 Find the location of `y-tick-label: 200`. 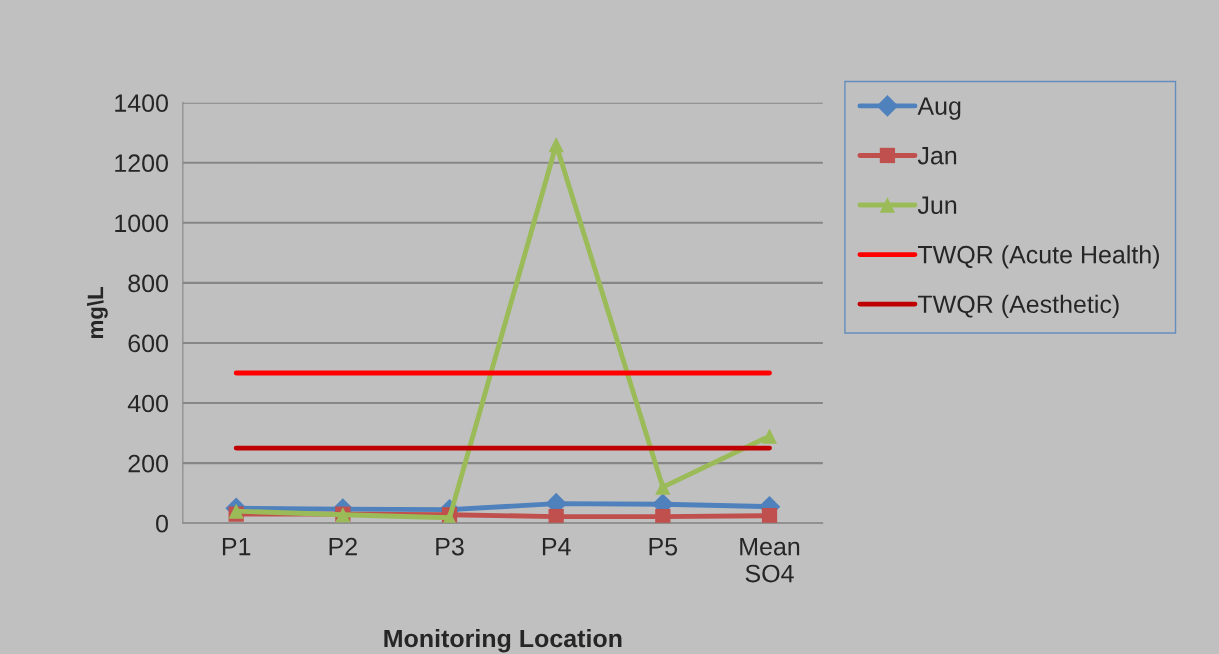

y-tick-label: 200 is located at coordinates (148, 463).